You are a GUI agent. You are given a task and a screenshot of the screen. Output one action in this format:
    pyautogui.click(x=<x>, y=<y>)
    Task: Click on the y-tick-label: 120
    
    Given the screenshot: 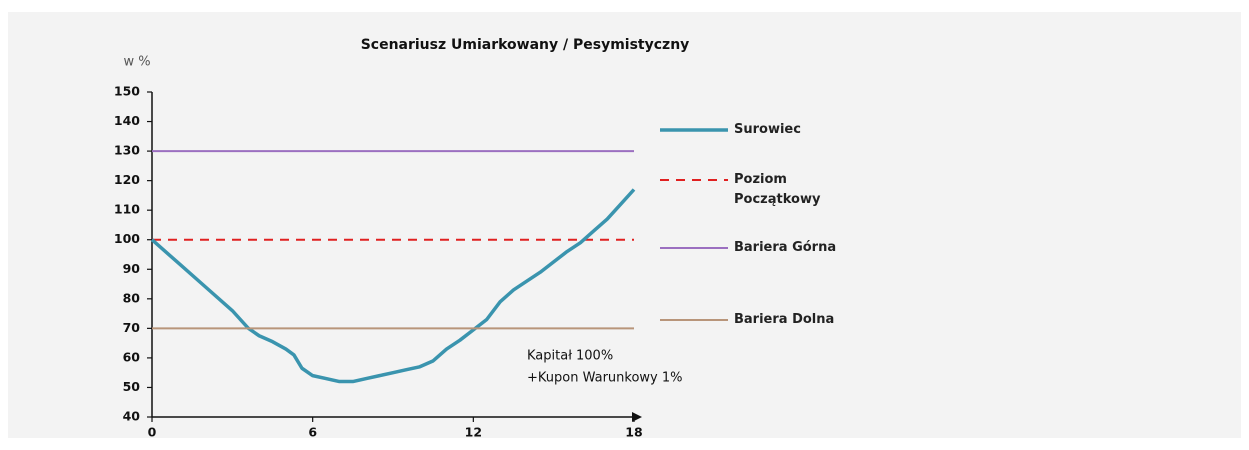 What is the action you would take?
    pyautogui.click(x=127, y=179)
    